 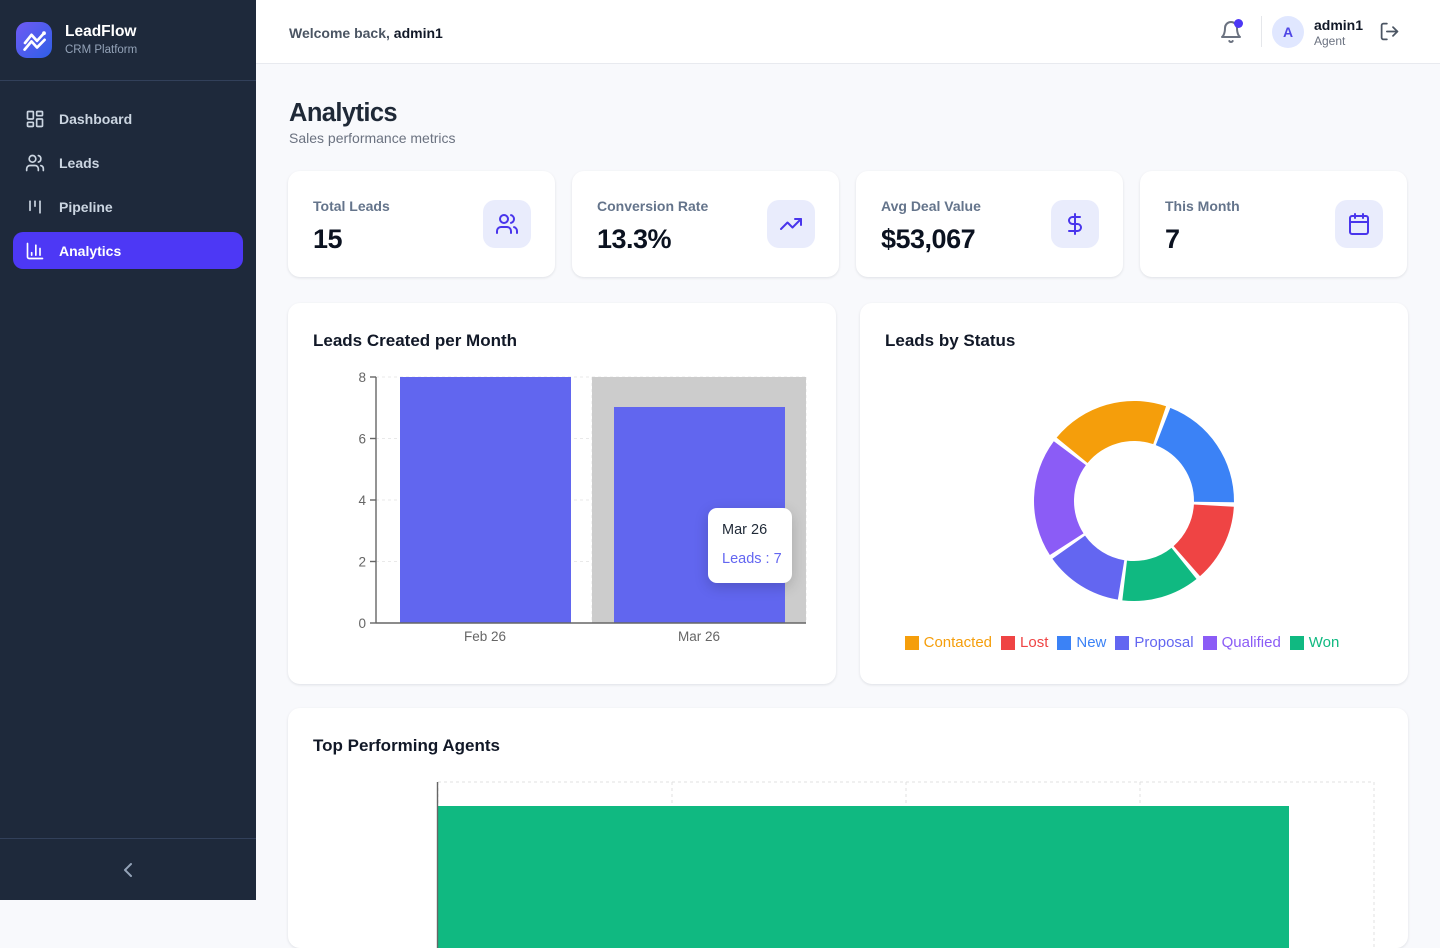 I want to click on svg-text: 0, so click(x=362, y=623).